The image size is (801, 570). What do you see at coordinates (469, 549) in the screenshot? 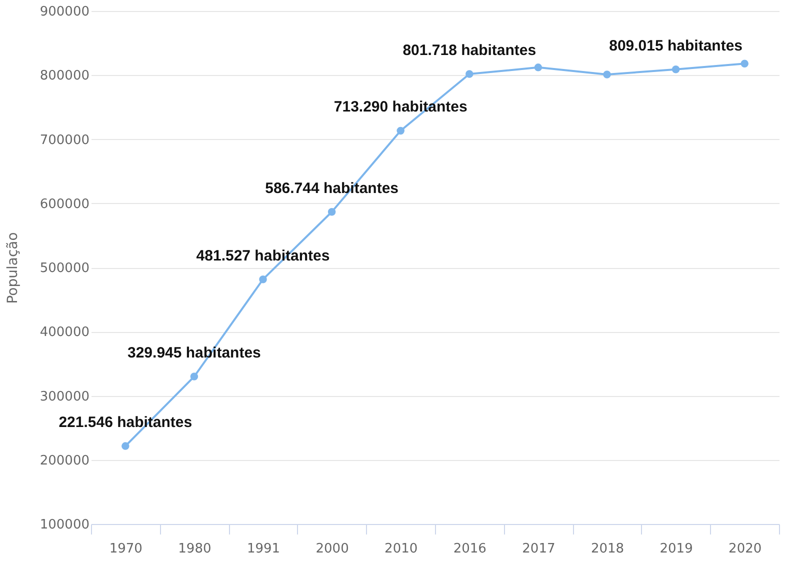
I see `x-tick-label: 2016` at bounding box center [469, 549].